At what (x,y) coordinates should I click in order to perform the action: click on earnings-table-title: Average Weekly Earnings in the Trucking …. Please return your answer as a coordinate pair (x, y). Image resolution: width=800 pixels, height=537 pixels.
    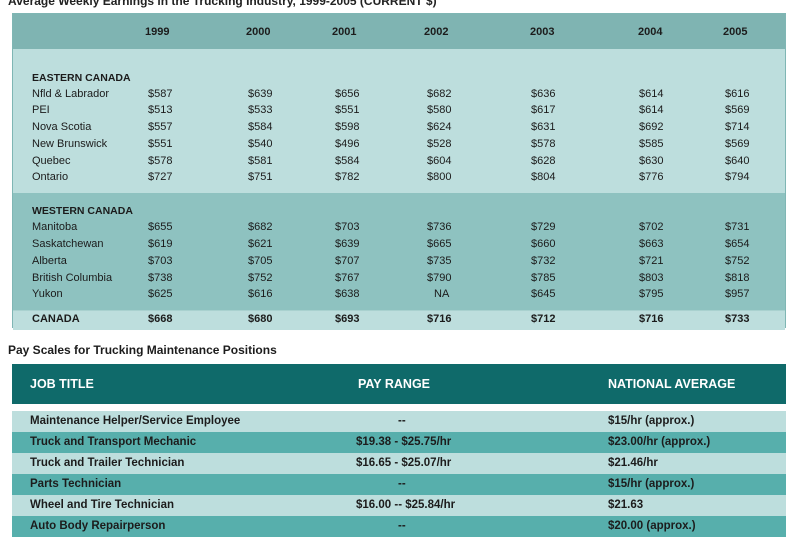
    Looking at the image, I should click on (222, 4).